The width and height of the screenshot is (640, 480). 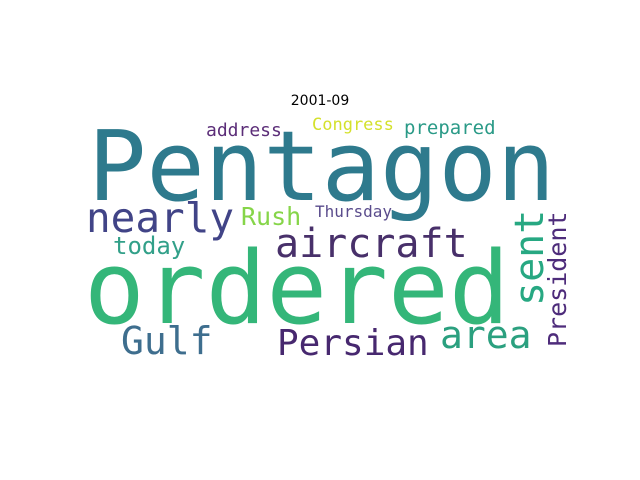 I want to click on word-persian: Persian, so click(x=353, y=343).